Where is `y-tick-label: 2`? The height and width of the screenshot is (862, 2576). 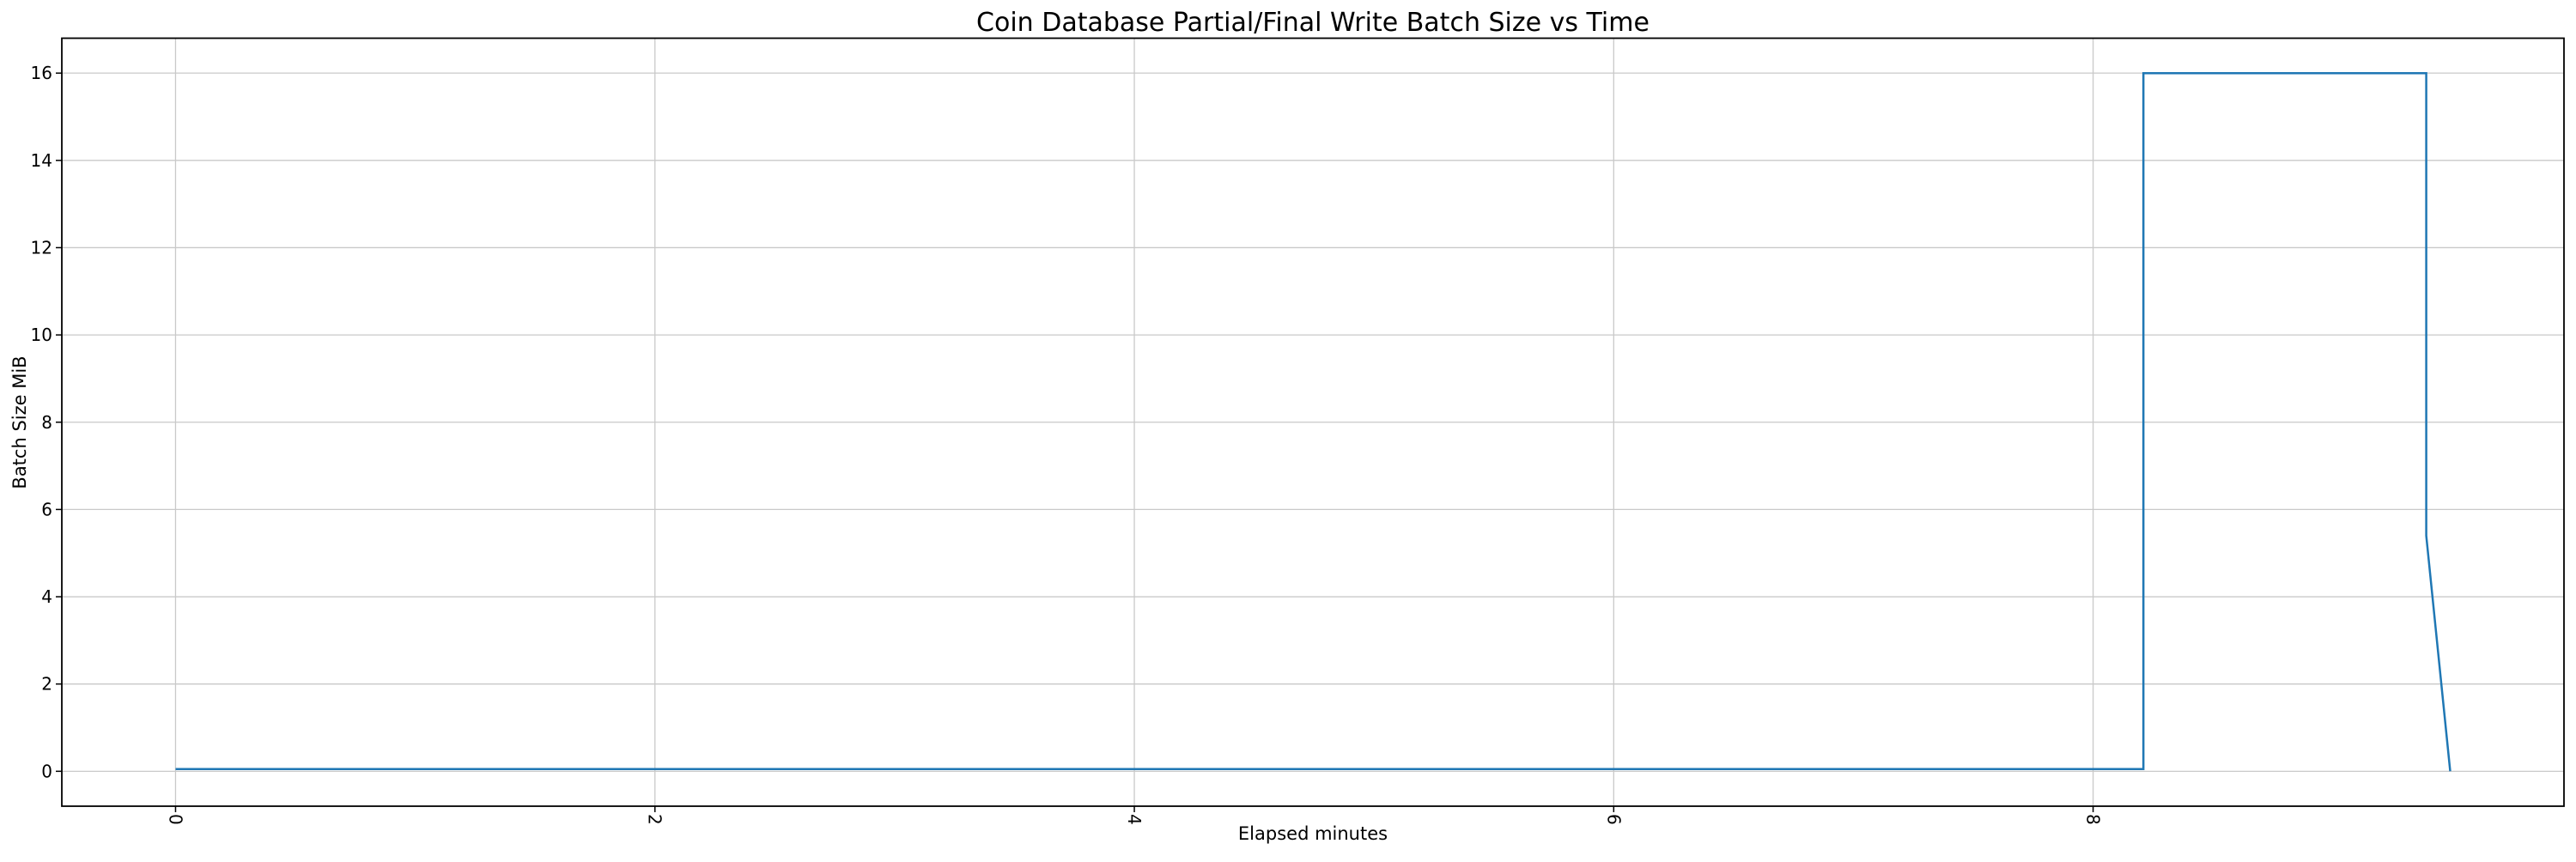 y-tick-label: 2 is located at coordinates (46, 684).